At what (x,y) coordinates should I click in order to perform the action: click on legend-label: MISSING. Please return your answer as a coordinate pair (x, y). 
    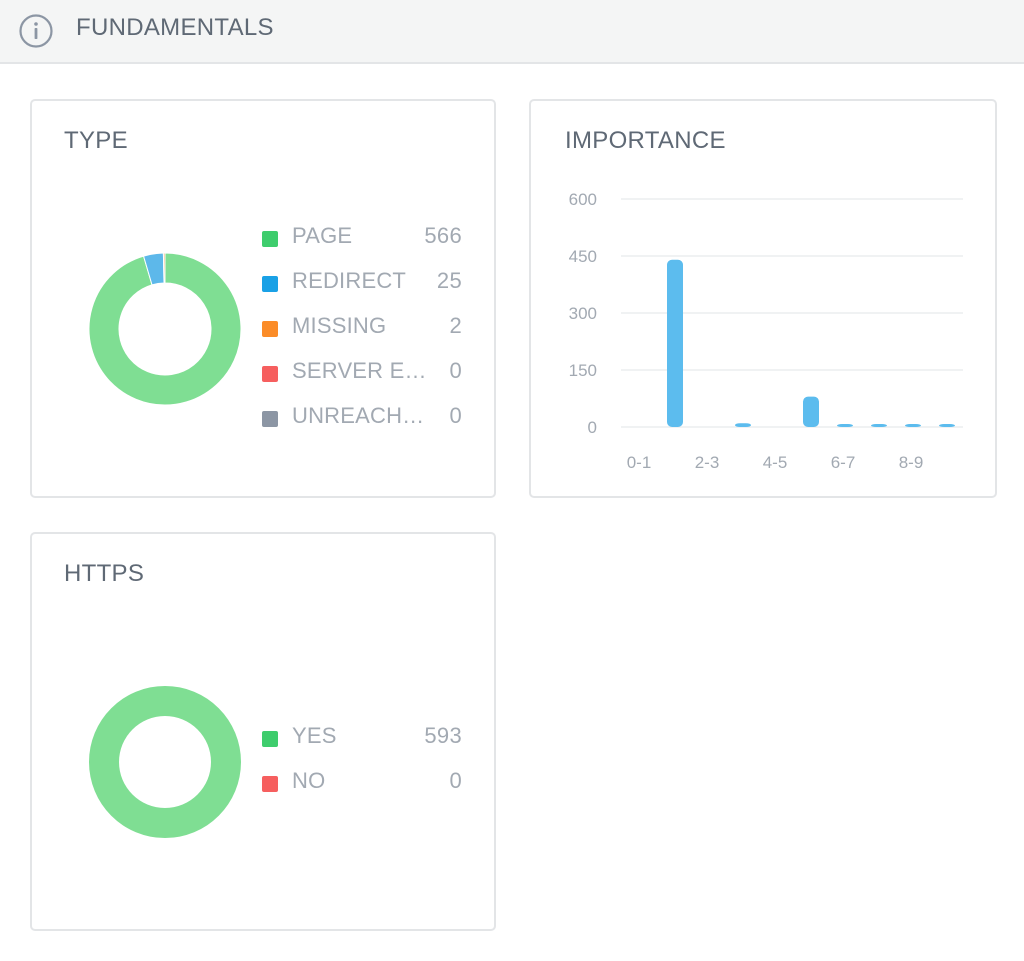
    Looking at the image, I should click on (339, 325).